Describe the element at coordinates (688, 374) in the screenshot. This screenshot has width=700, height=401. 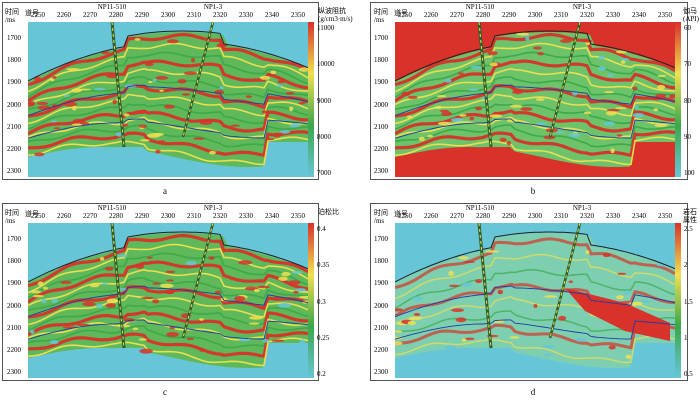
I see `colorbar-tick-label: 0.5` at that location.